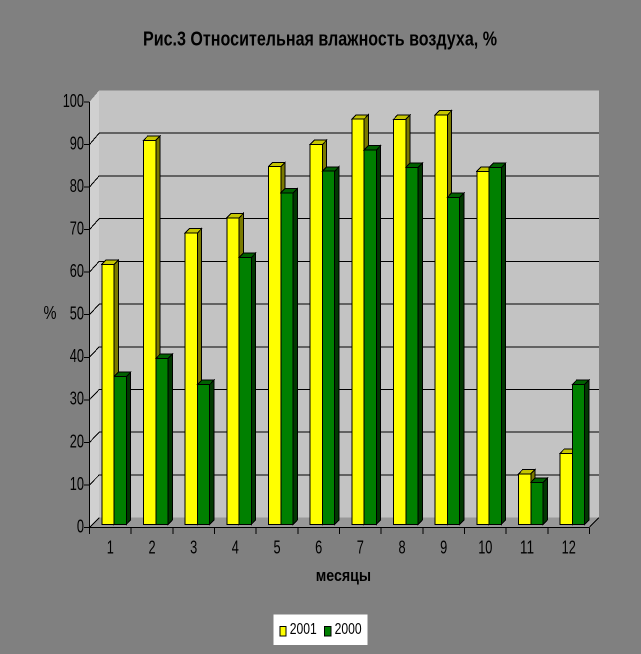 The image size is (641, 654). What do you see at coordinates (77, 143) in the screenshot?
I see `svg-text: 90` at bounding box center [77, 143].